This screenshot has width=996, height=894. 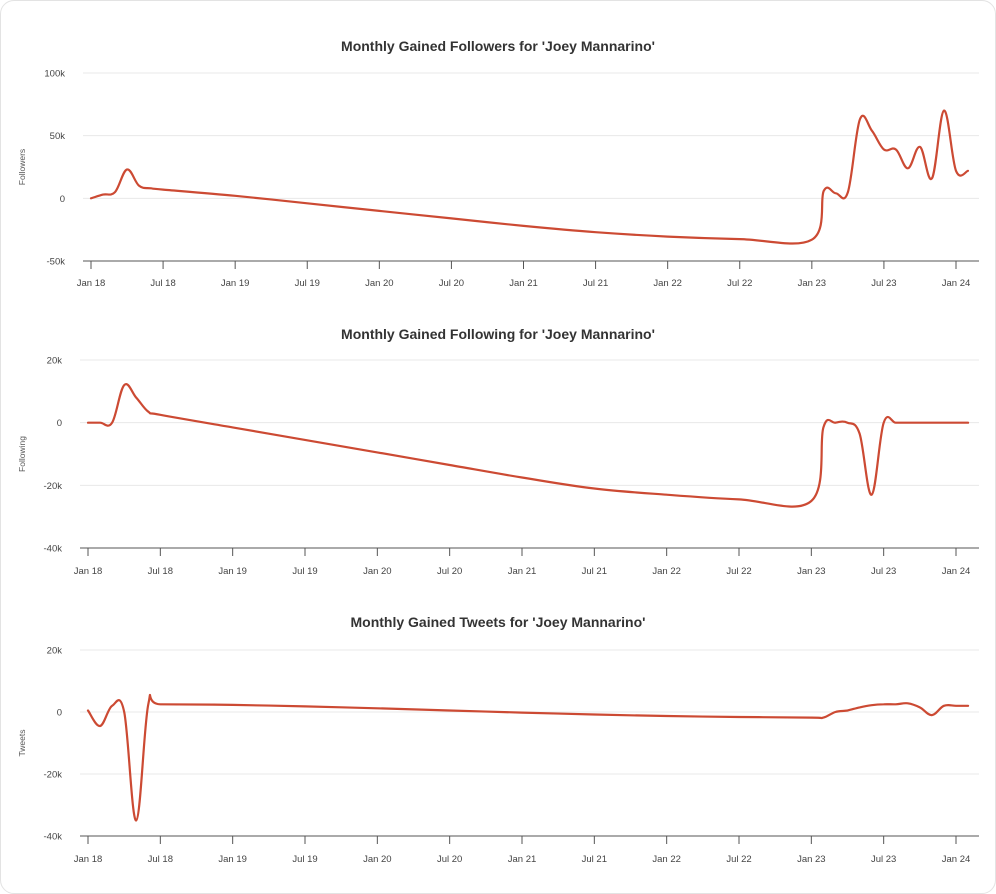 What do you see at coordinates (54, 74) in the screenshot?
I see `y-tick-label: 100k` at bounding box center [54, 74].